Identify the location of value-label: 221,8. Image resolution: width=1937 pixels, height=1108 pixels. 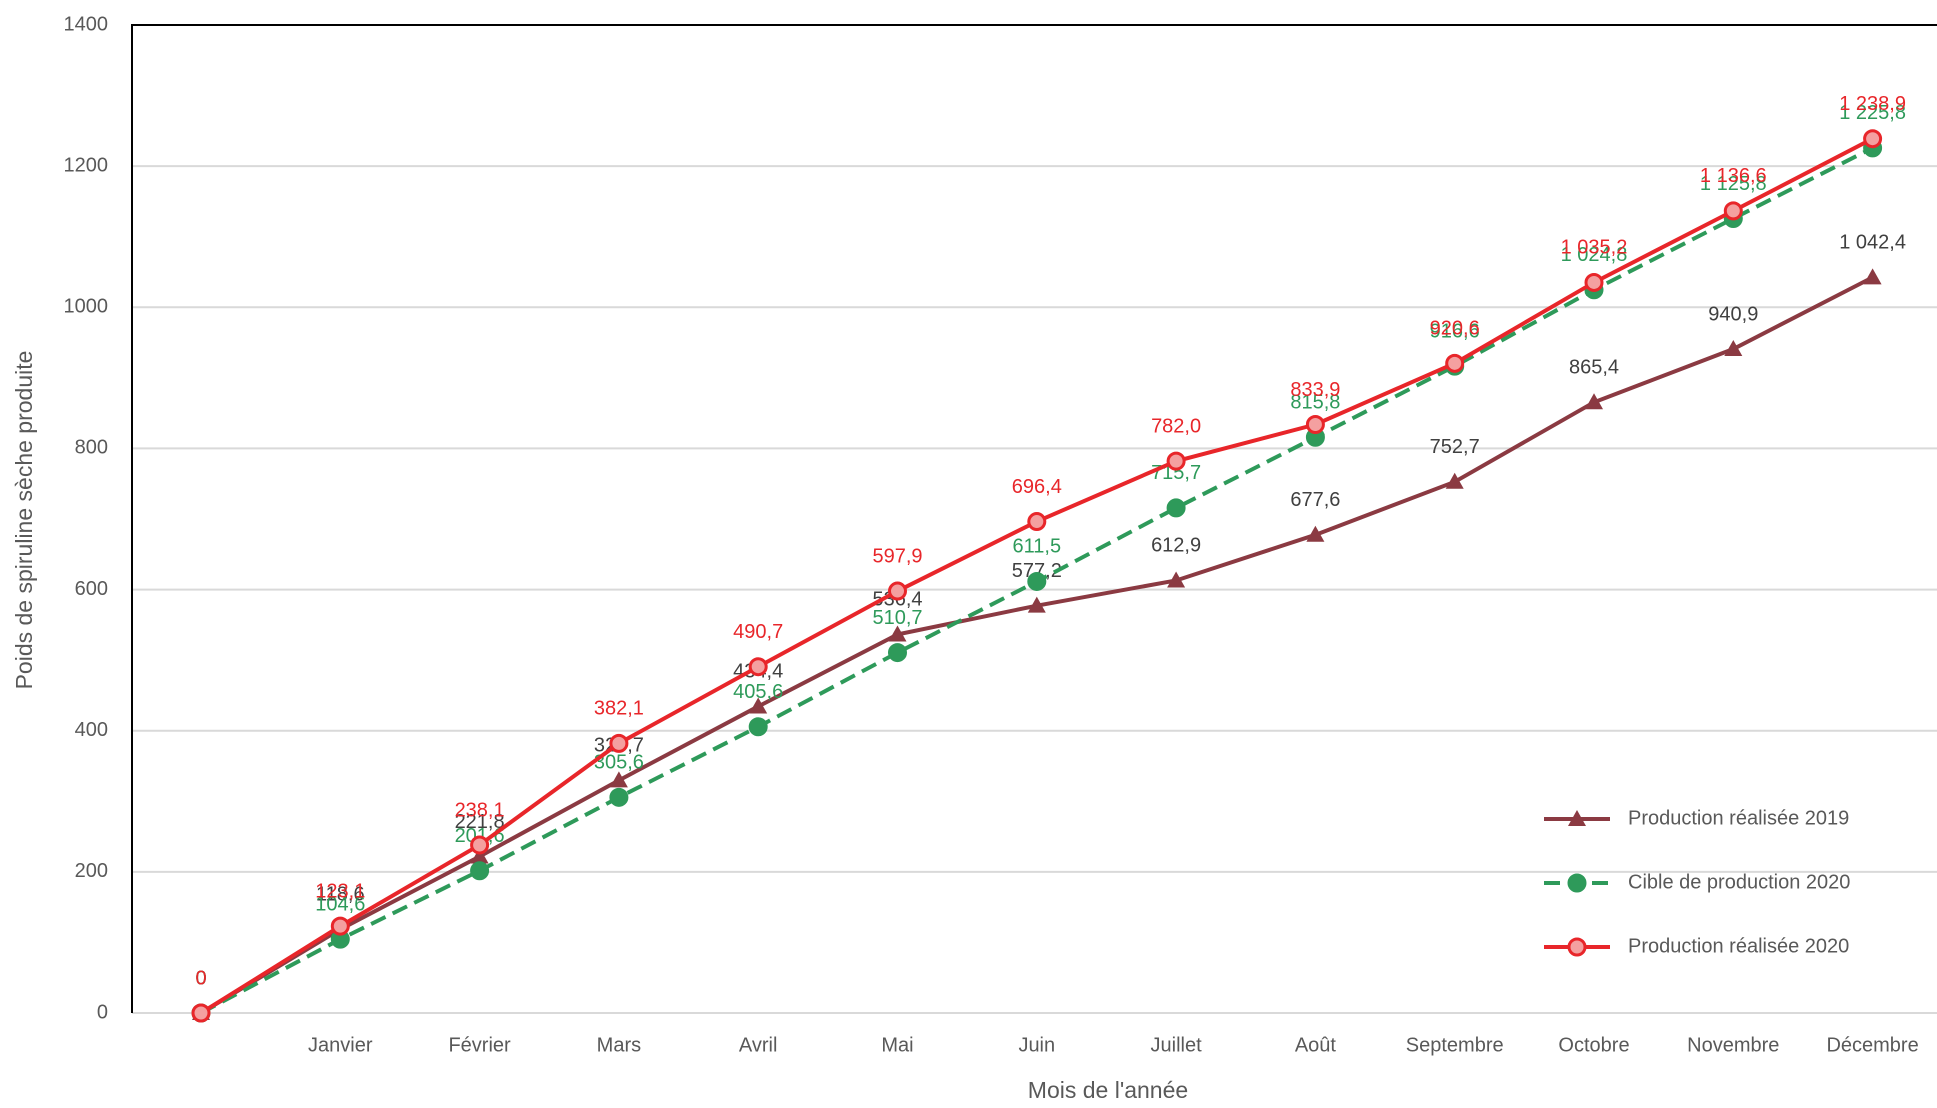
(480, 822).